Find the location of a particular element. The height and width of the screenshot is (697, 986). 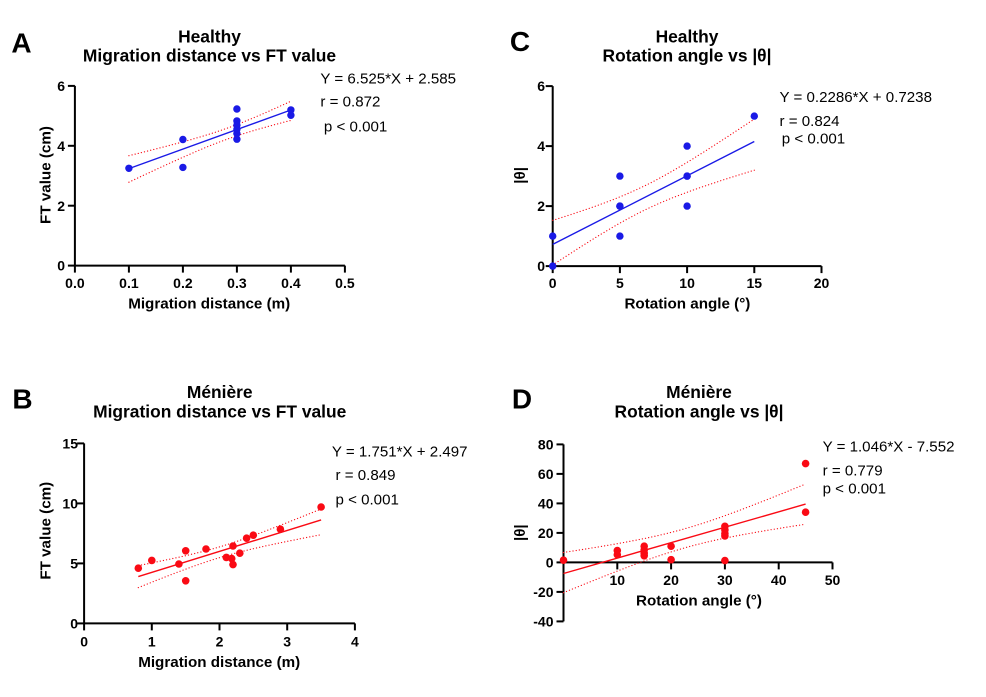

svg-text: Y = 1.751*X + 2.497 is located at coordinates (400, 452).